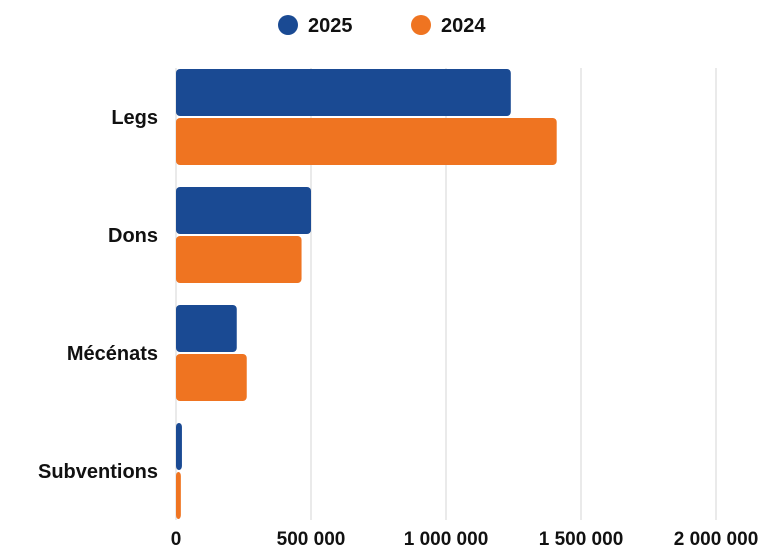 The width and height of the screenshot is (771, 548). What do you see at coordinates (98, 472) in the screenshot?
I see `category-label: Subventions` at bounding box center [98, 472].